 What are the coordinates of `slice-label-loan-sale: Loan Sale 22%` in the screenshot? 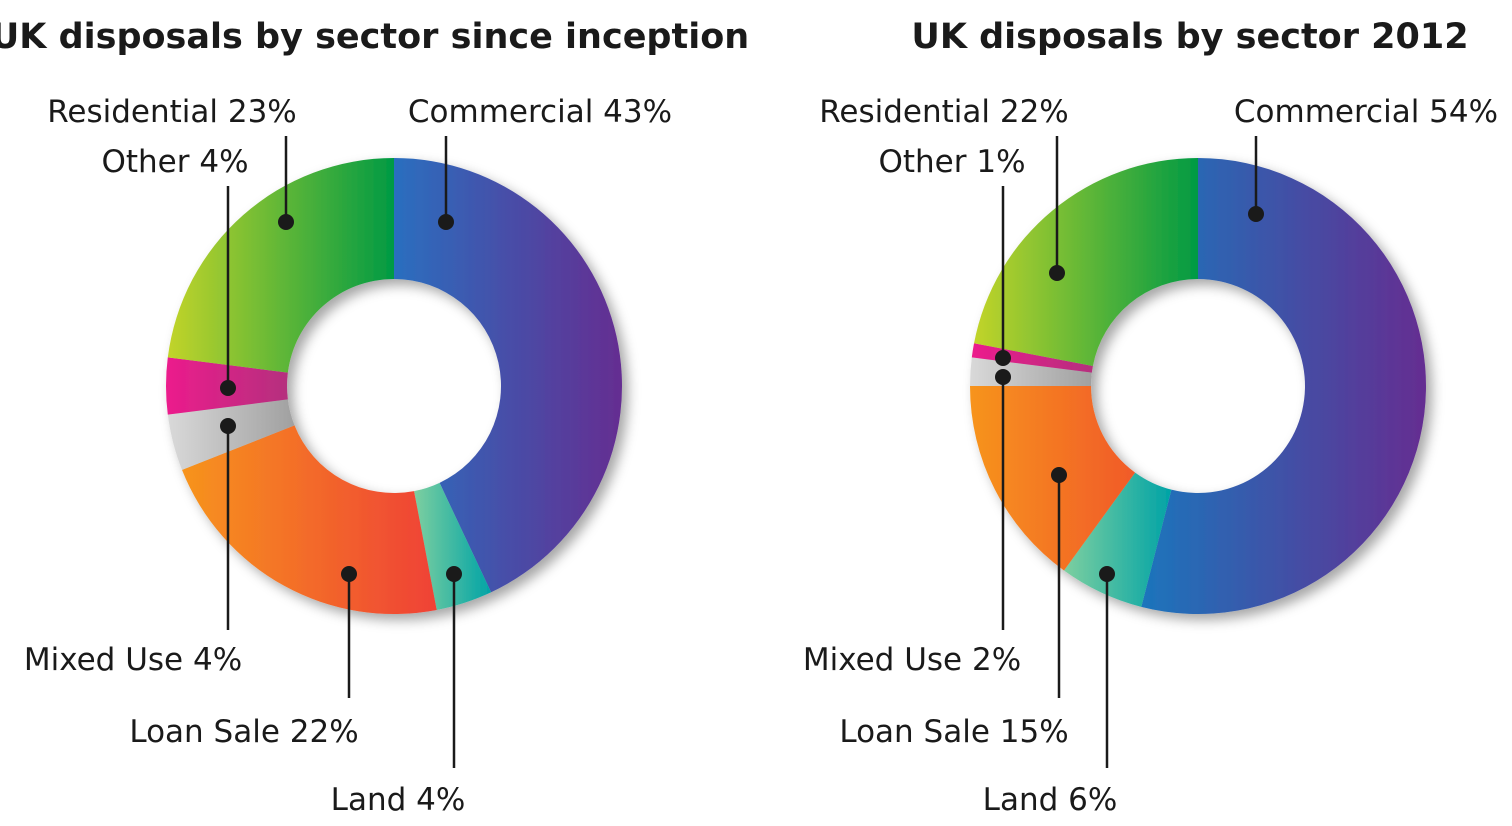 It's located at (243, 732).